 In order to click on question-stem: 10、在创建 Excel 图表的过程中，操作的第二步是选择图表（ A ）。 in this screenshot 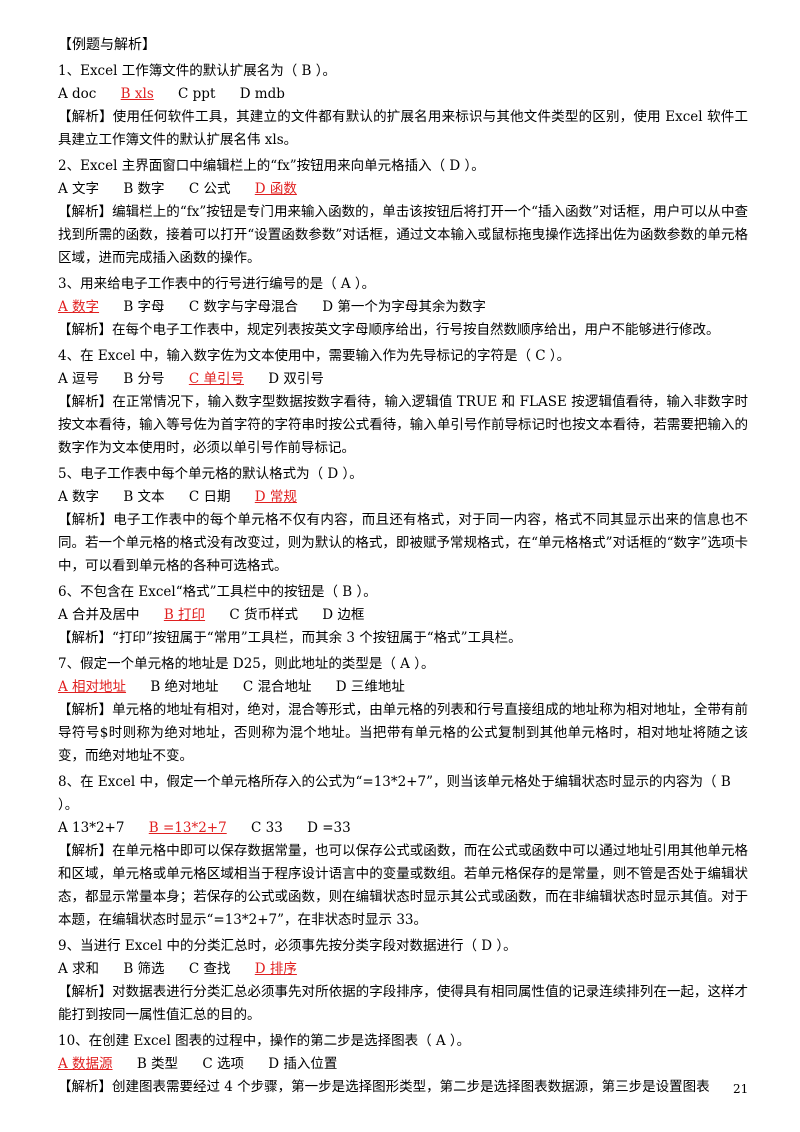, I will do `click(264, 1041)`.